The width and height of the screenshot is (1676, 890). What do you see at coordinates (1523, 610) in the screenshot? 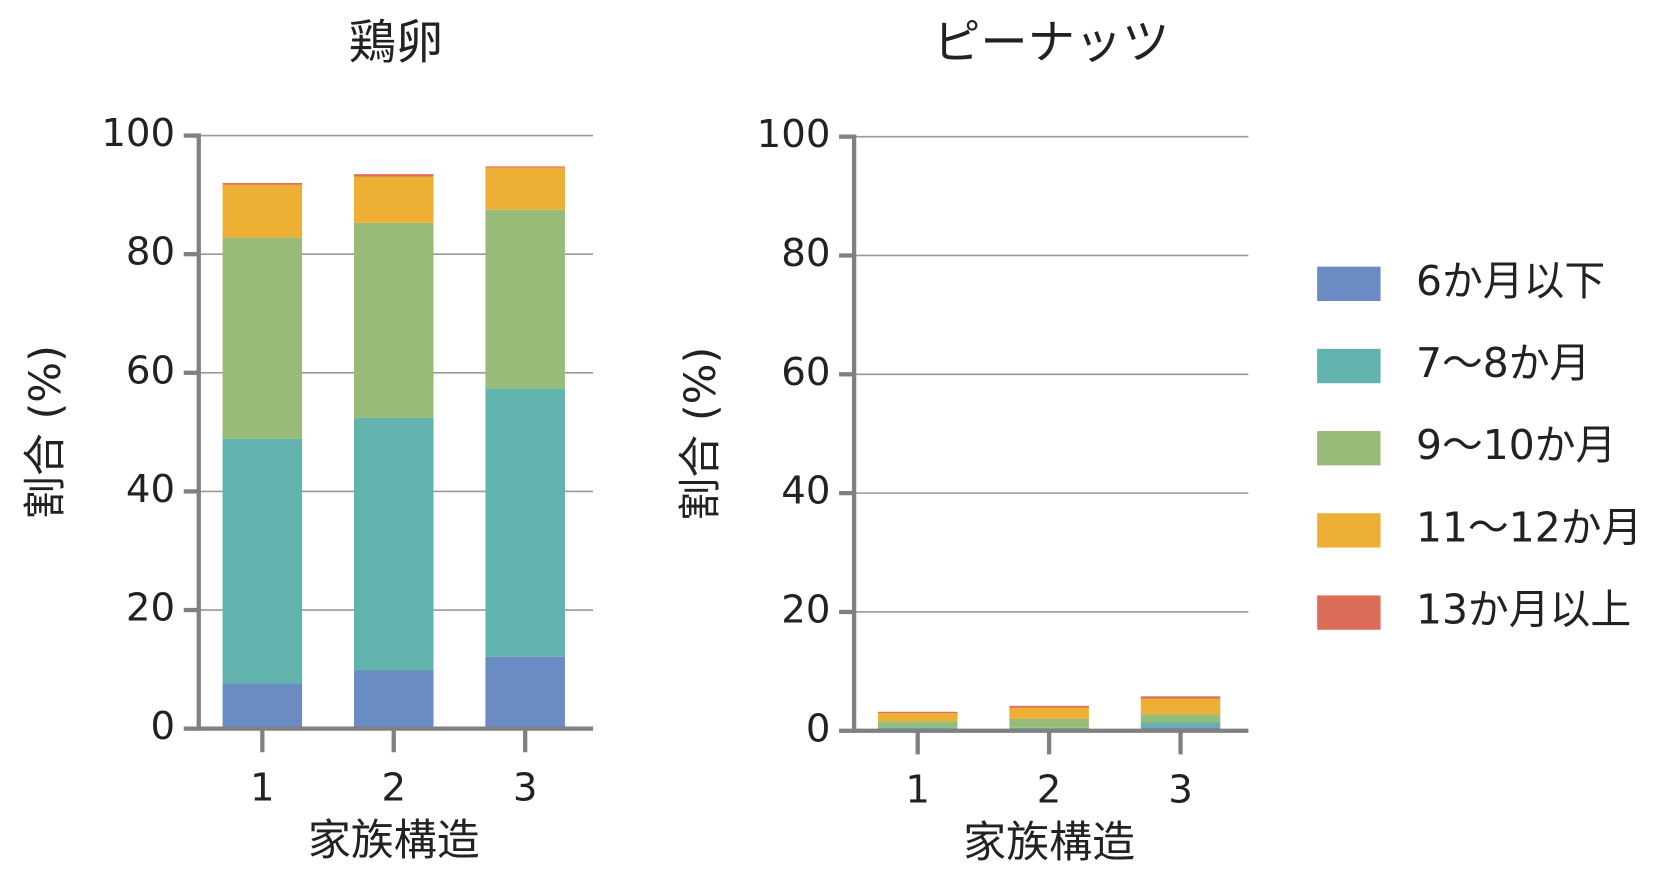
I see `legend-label: 13か月以上` at bounding box center [1523, 610].